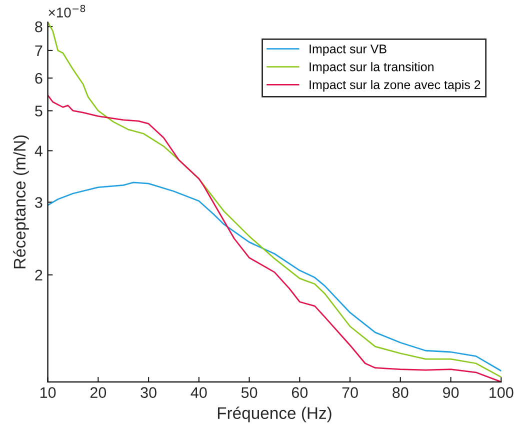 This screenshot has width=514, height=434. I want to click on x-tick-label: 80, so click(400, 392).